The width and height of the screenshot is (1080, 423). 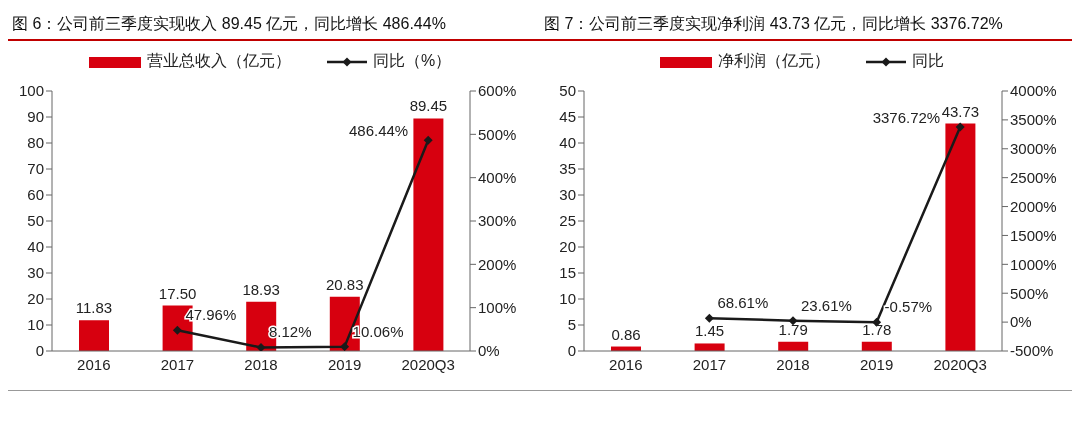 I want to click on data-label: 0.86, so click(x=626, y=334).